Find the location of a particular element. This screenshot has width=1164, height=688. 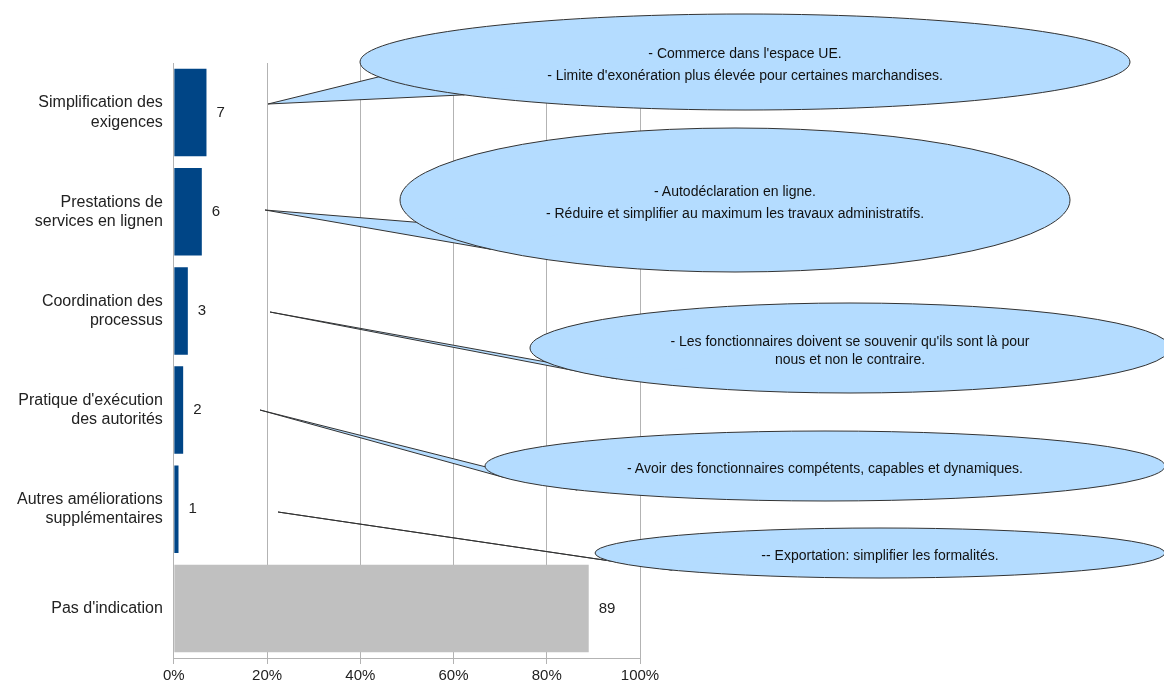

y-tick-label: Simplification des exigences is located at coordinates (100, 111).